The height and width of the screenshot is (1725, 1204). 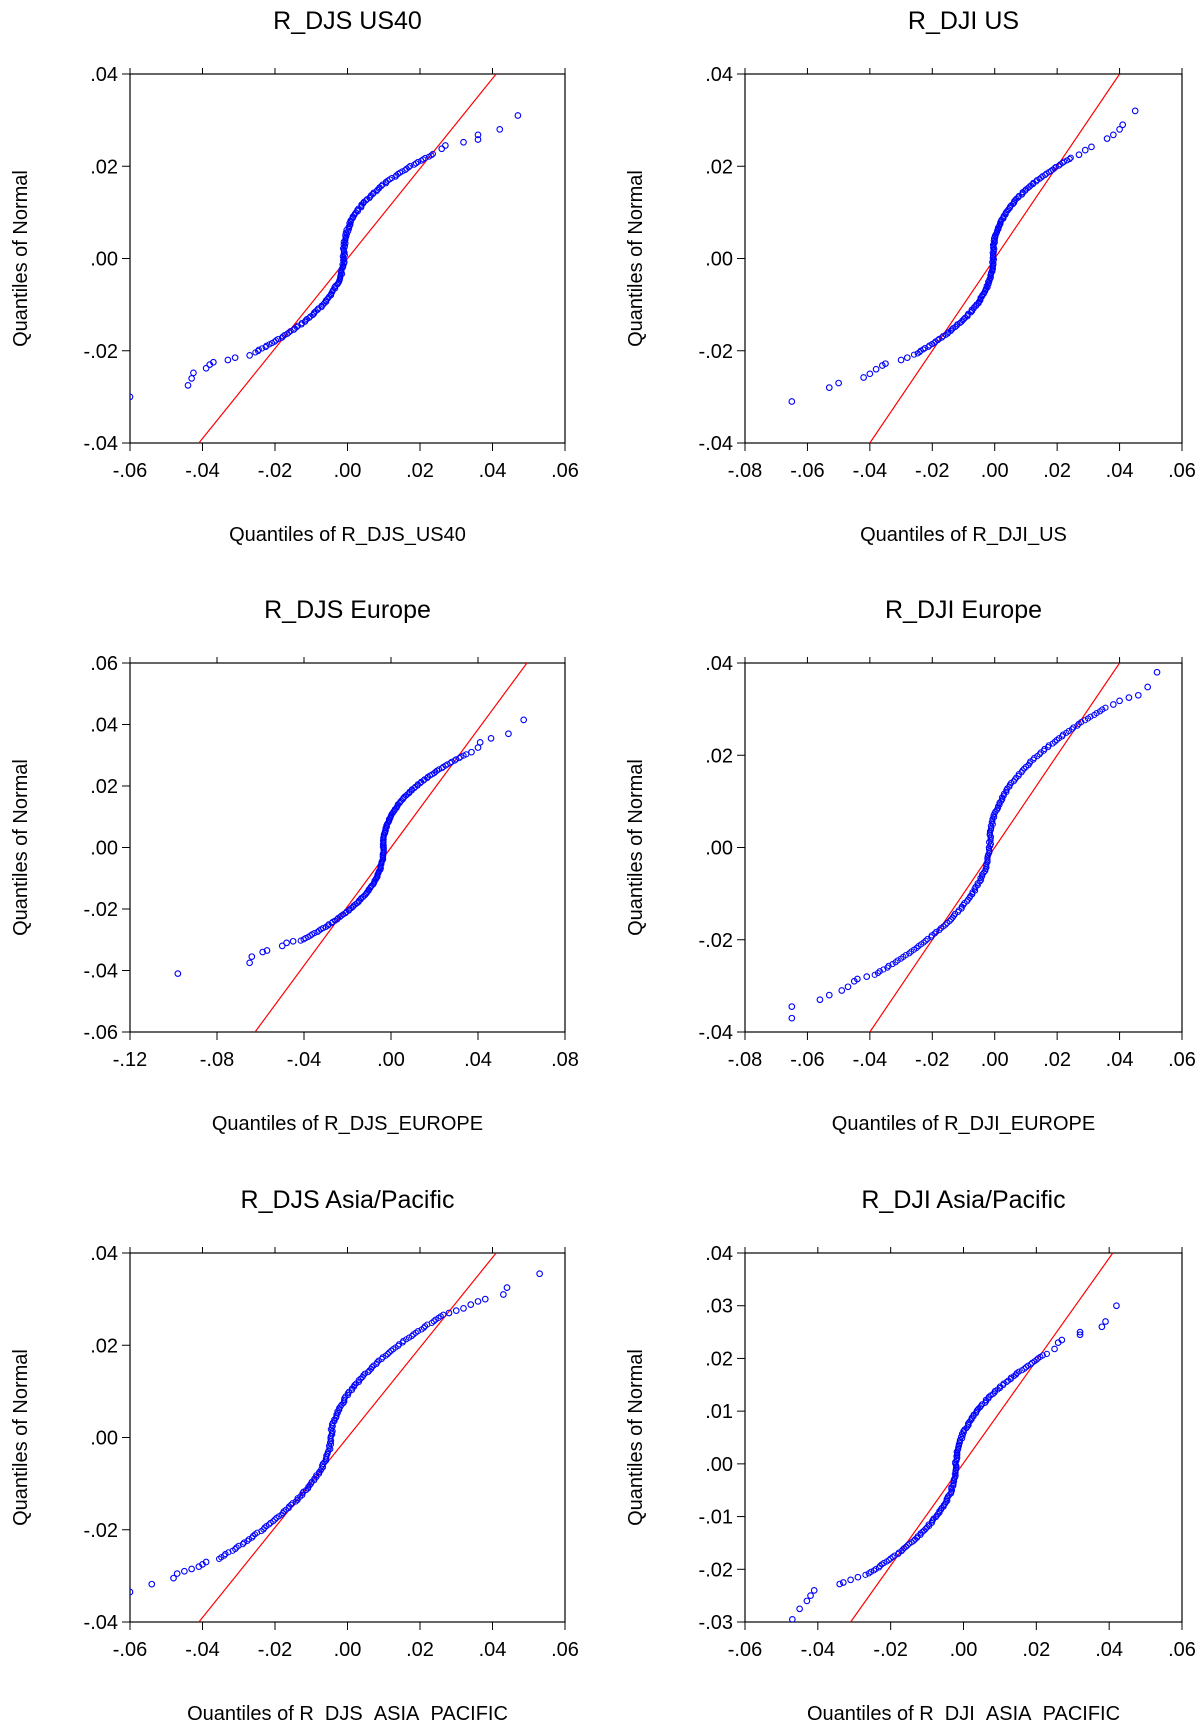 I want to click on x-tick-label: -.08, so click(x=217, y=1060).